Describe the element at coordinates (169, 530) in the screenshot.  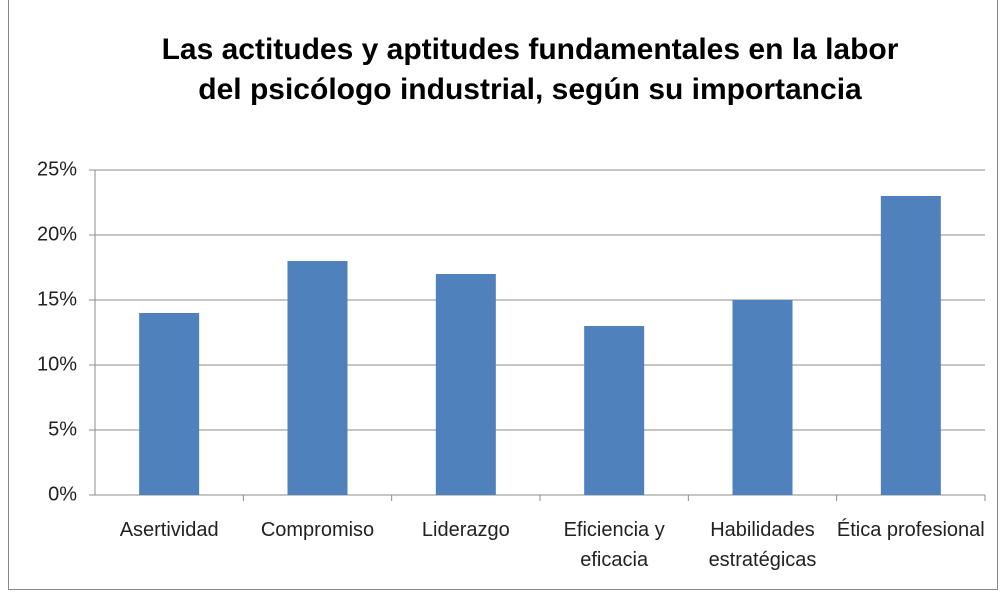
I see `x-tick-label: Asertividad` at that location.